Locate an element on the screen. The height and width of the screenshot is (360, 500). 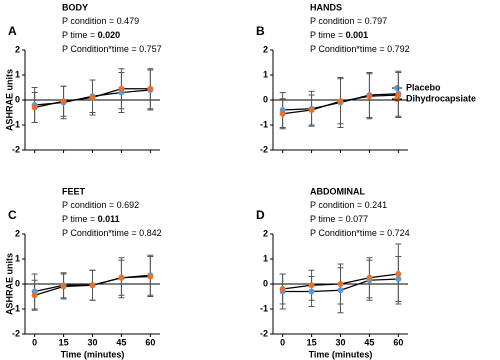
annotation: P time = 0.011 is located at coordinates (91, 219).